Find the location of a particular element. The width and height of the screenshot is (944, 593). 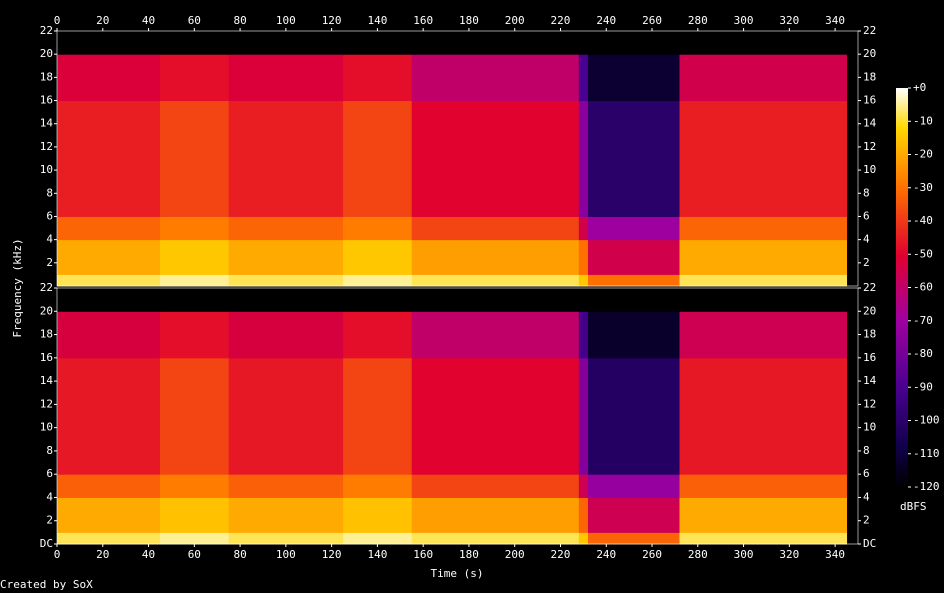

colorbar-tick-label: -110 is located at coordinates (926, 453).